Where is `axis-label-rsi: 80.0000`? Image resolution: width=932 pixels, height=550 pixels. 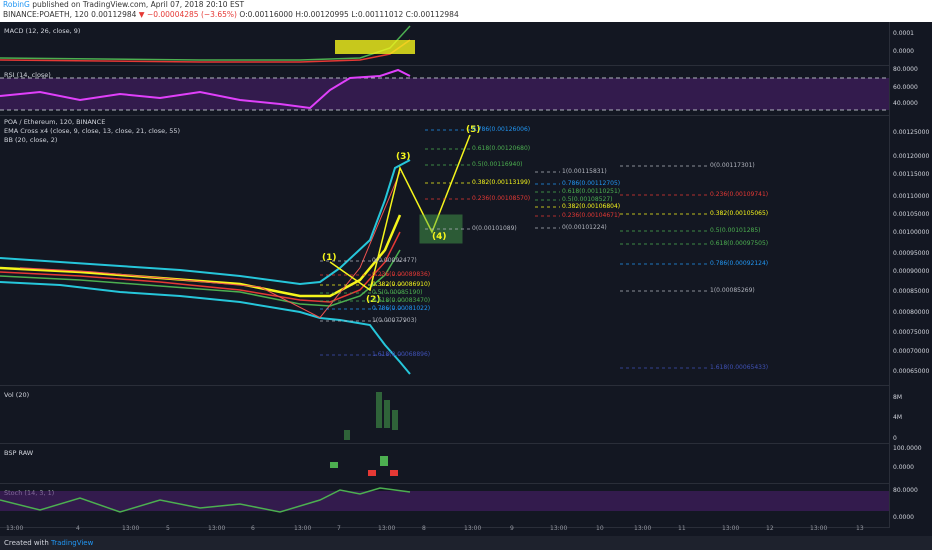
axis-label-rsi: 80.0000 is located at coordinates (905, 69).